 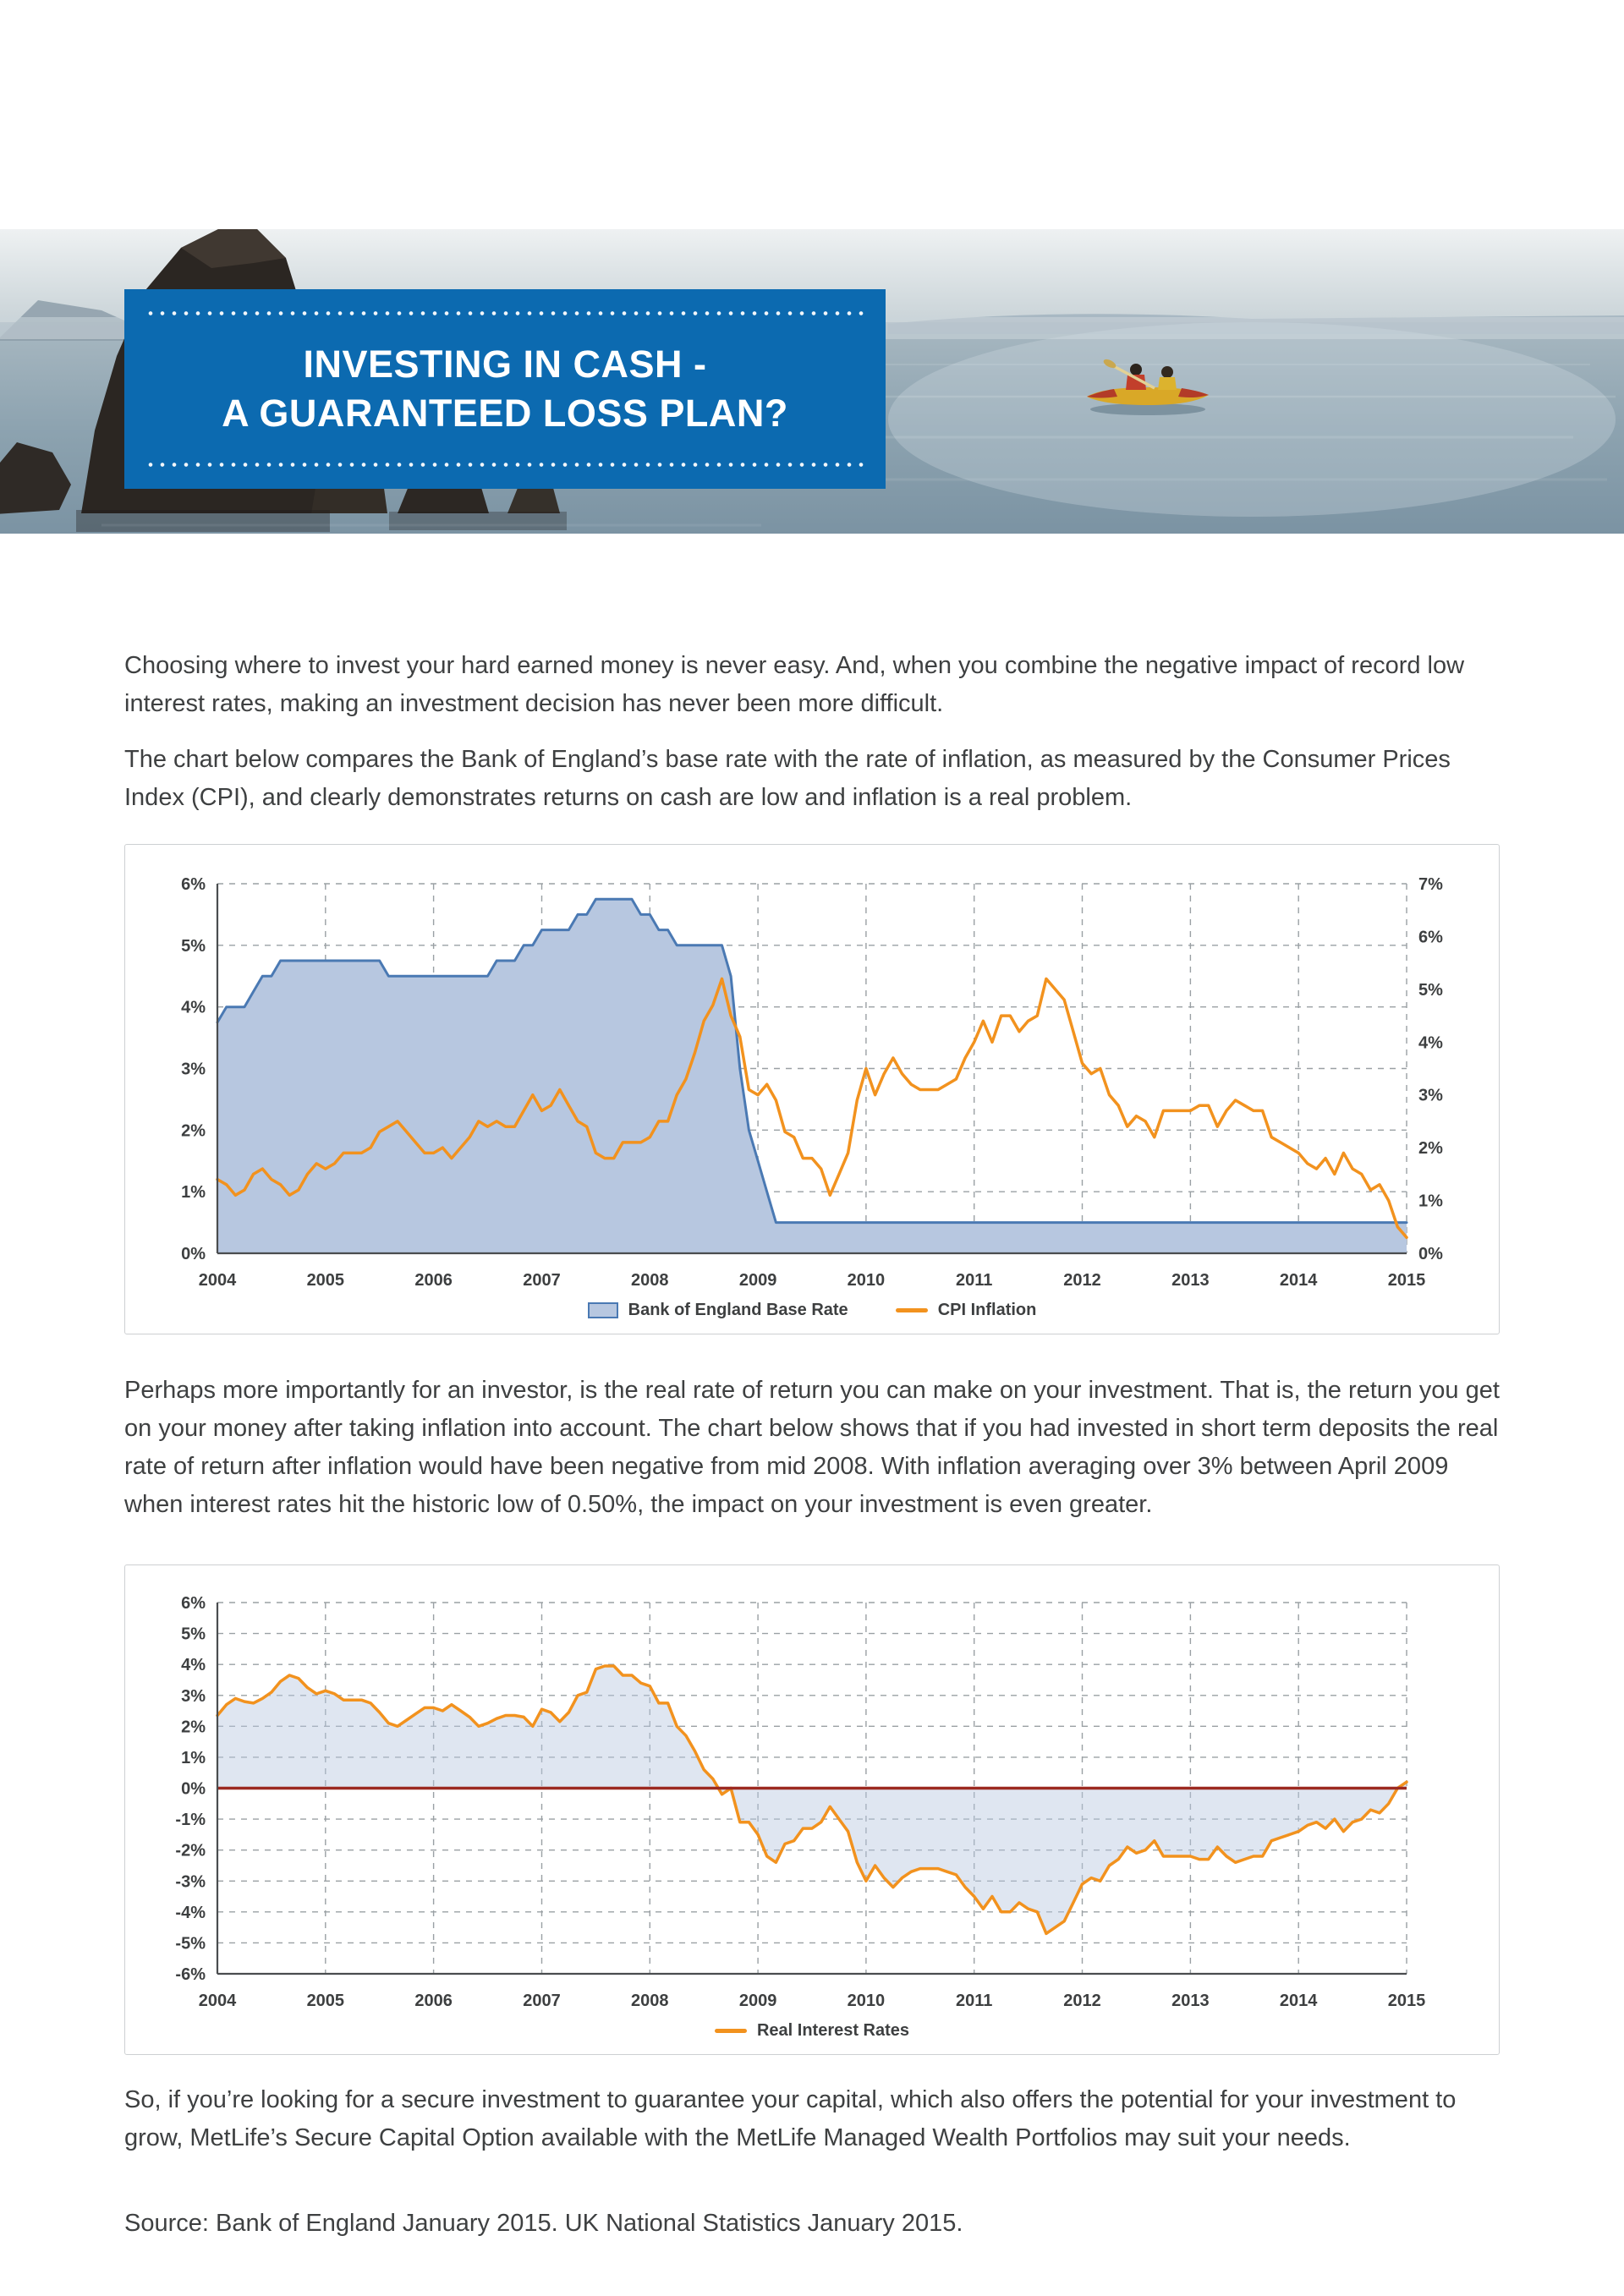 I want to click on legend-item-base-rate: Bank of England Base Rate, so click(x=717, y=1311).